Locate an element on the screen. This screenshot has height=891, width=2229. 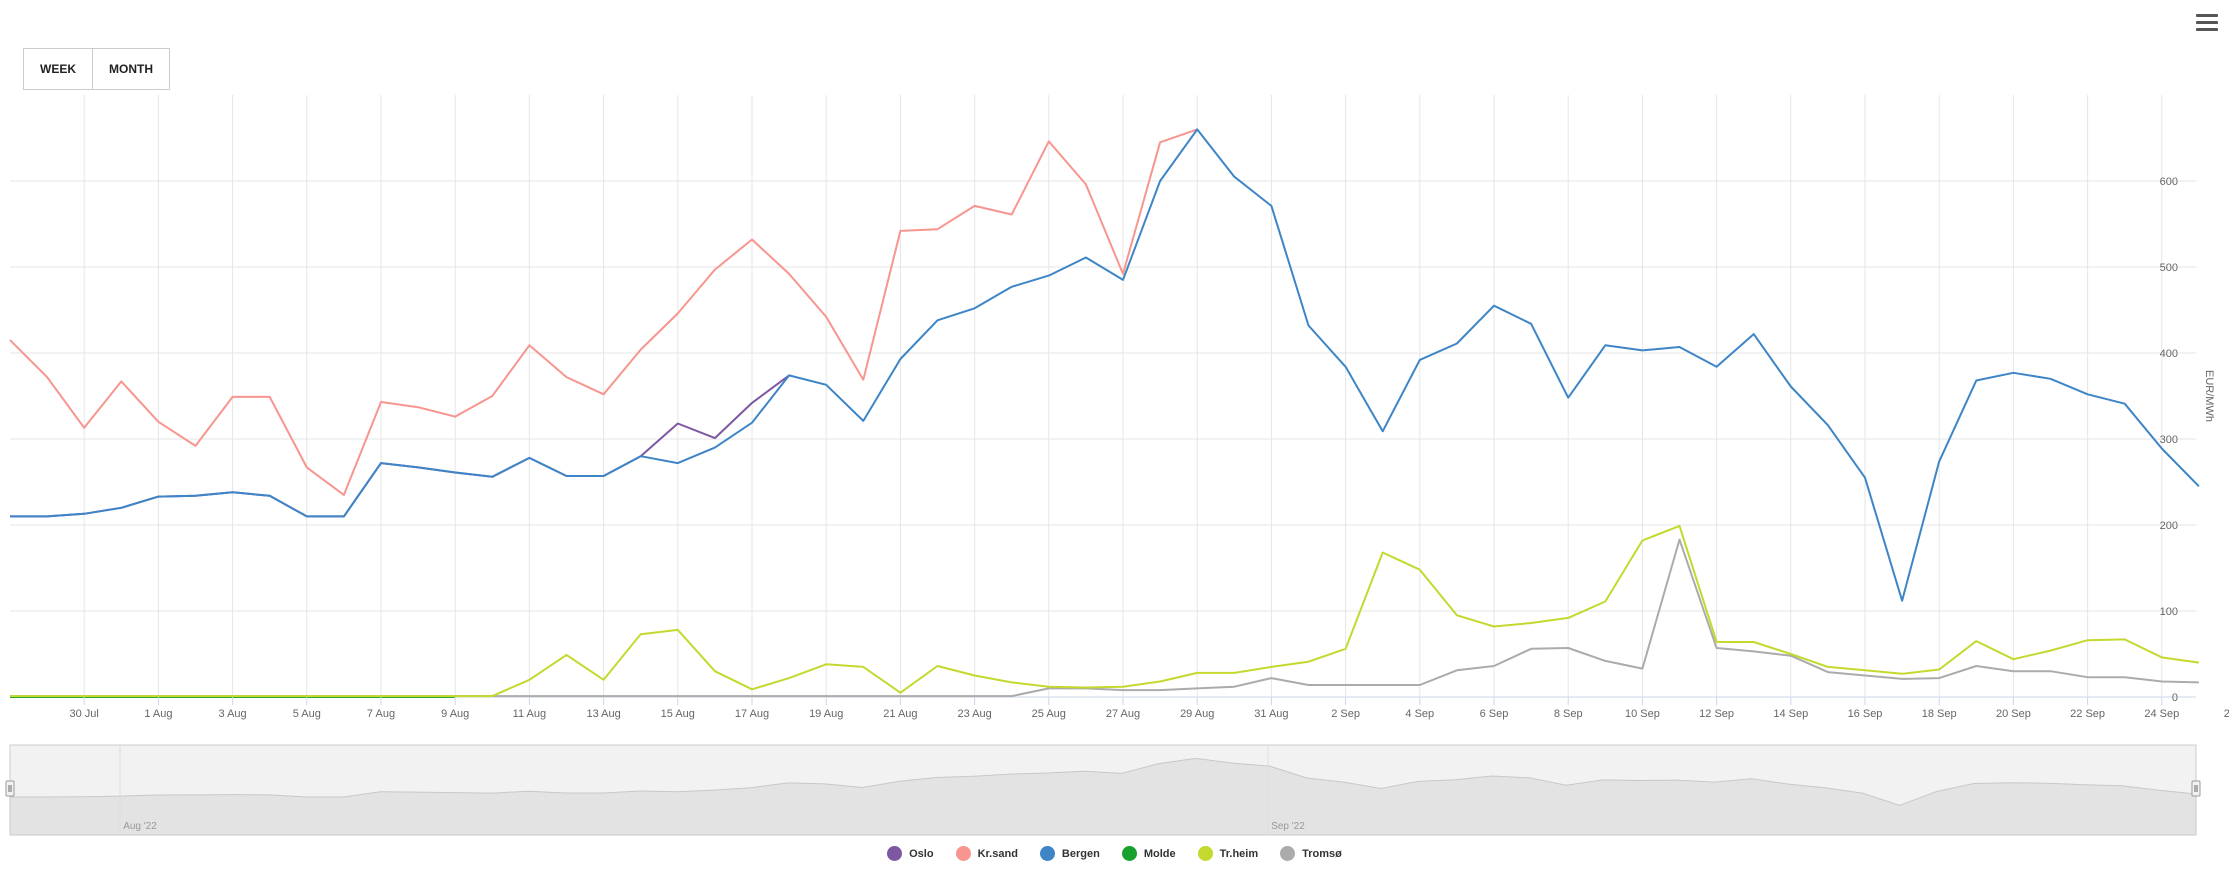
legend-item-tr-heim: Tr.heim is located at coordinates (1228, 853).